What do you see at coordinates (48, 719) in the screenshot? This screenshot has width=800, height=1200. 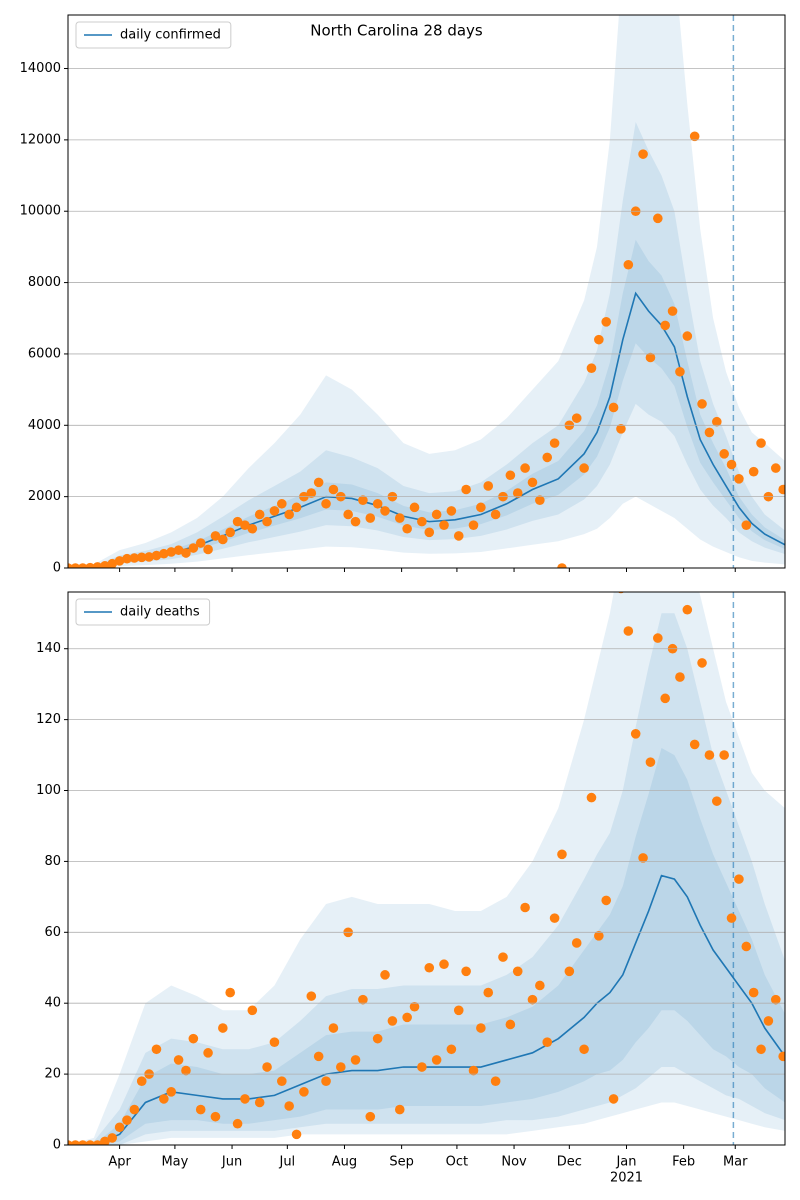 I see `y-tick-label: 120` at bounding box center [48, 719].